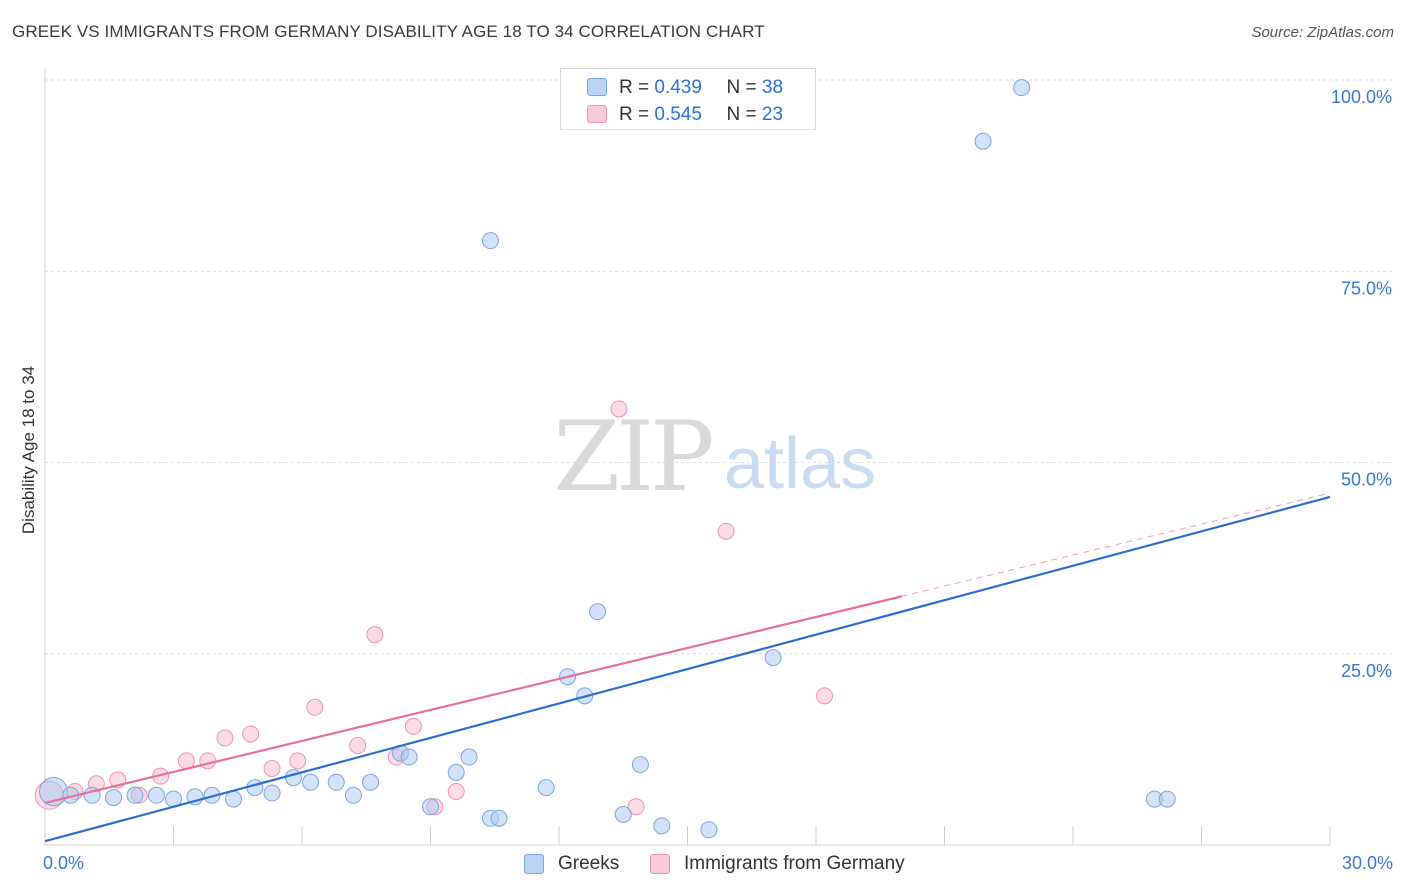 This screenshot has width=1406, height=892. What do you see at coordinates (1116, 544) in the screenshot?
I see `germany-trend-extension` at bounding box center [1116, 544].